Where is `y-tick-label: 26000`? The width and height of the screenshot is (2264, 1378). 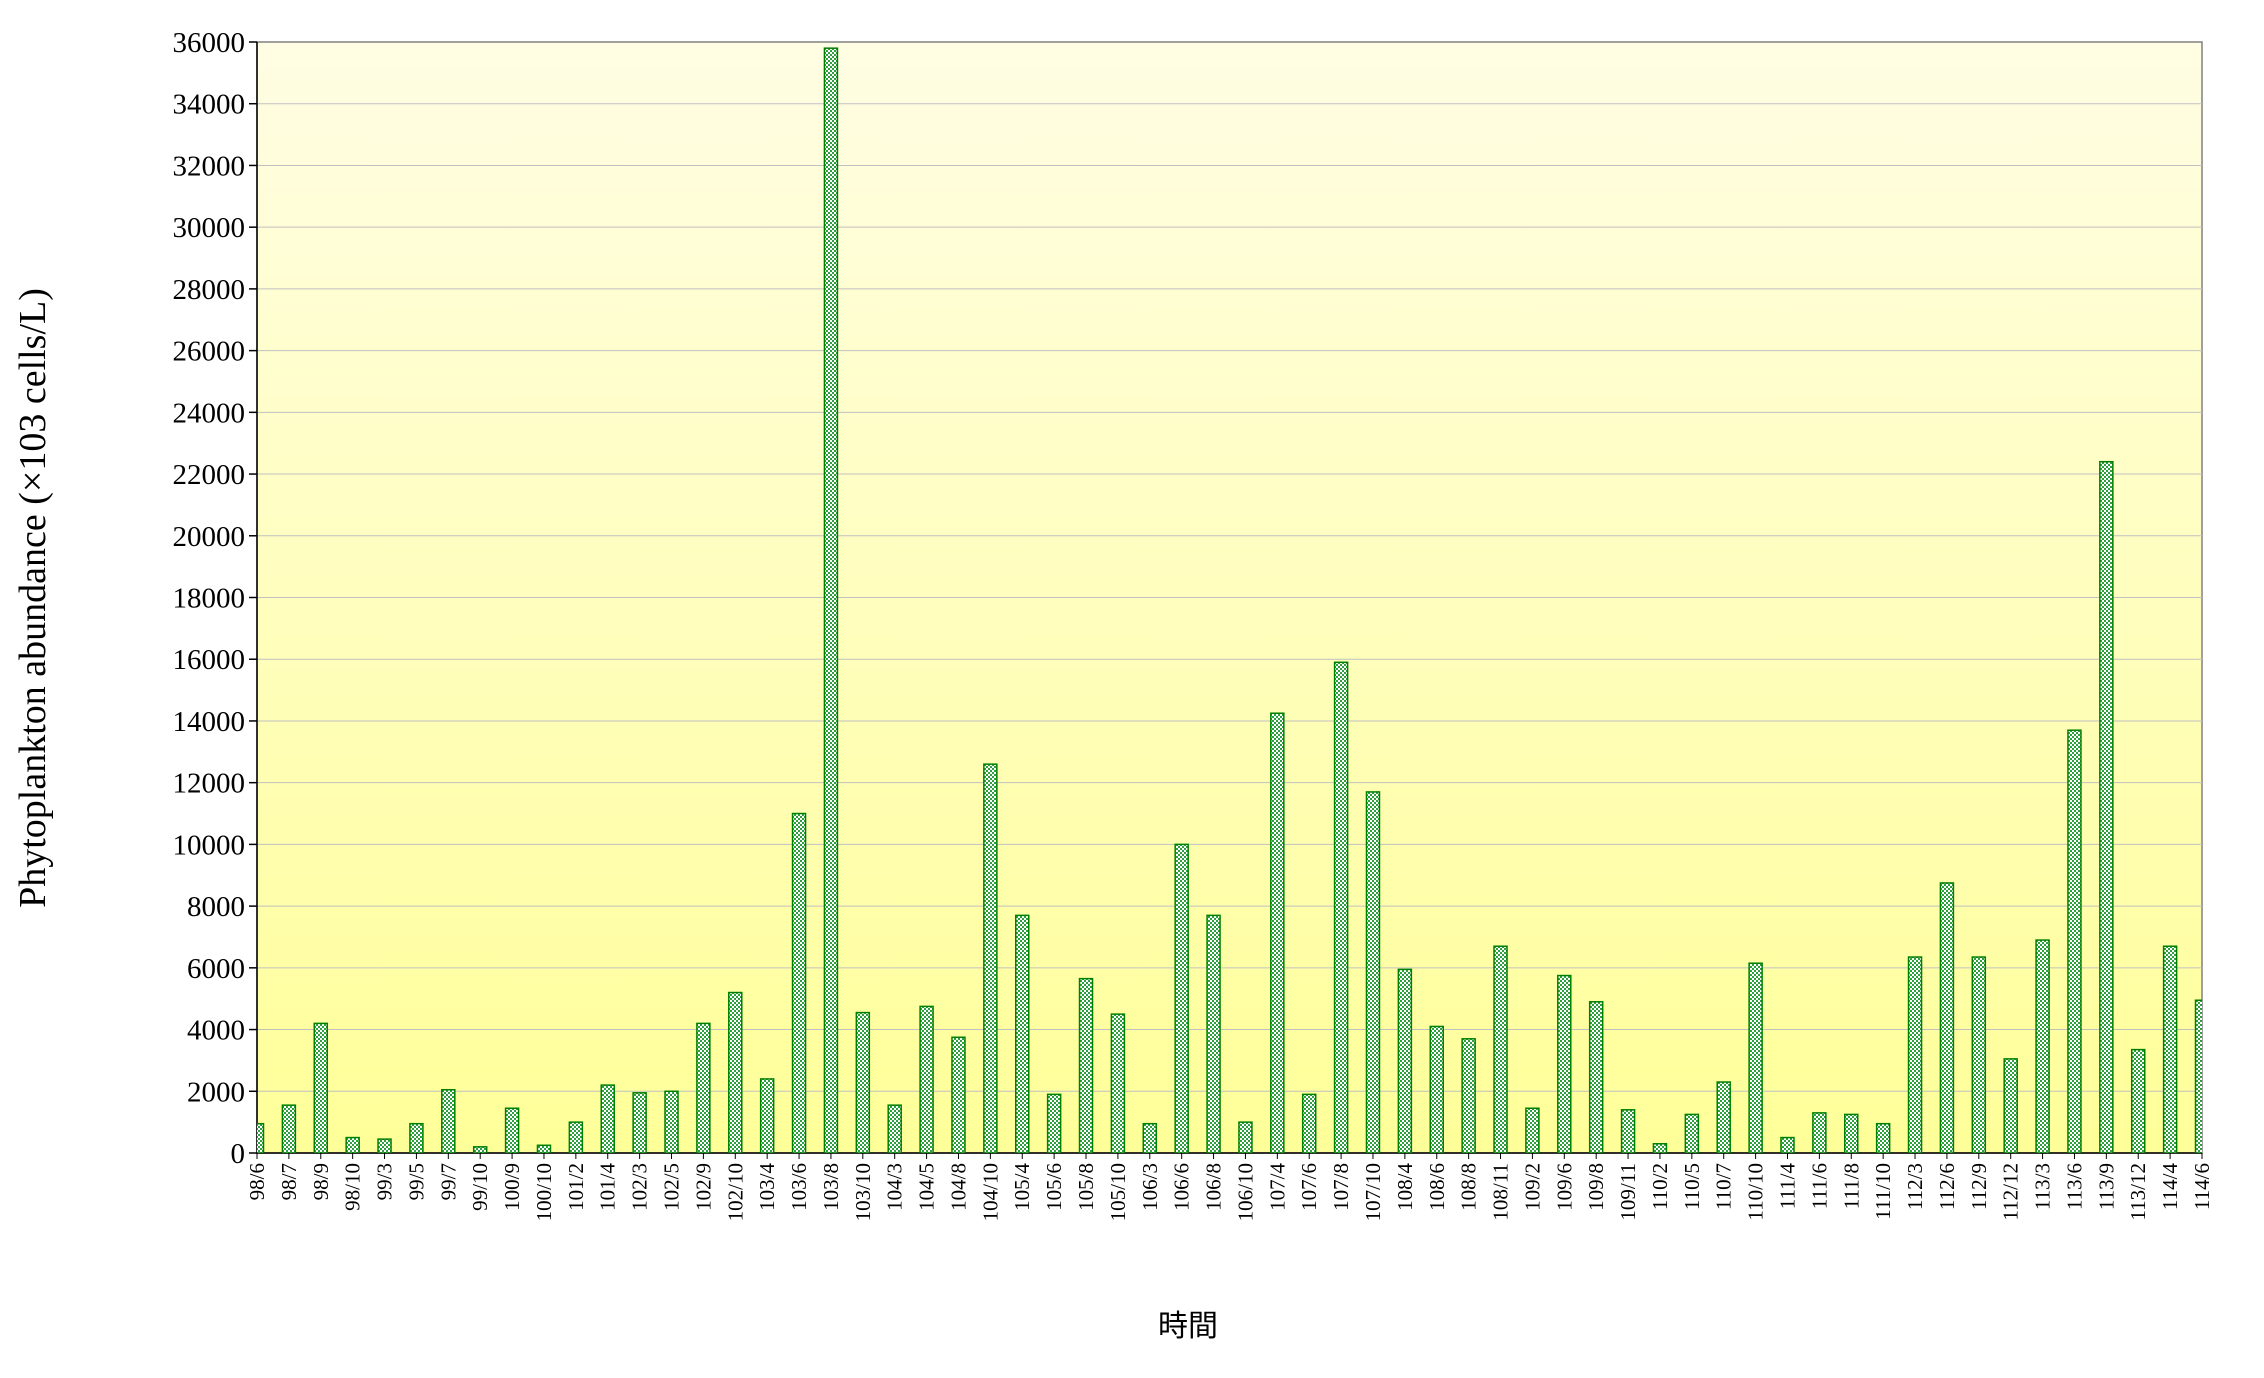
y-tick-label: 26000 is located at coordinates (209, 352).